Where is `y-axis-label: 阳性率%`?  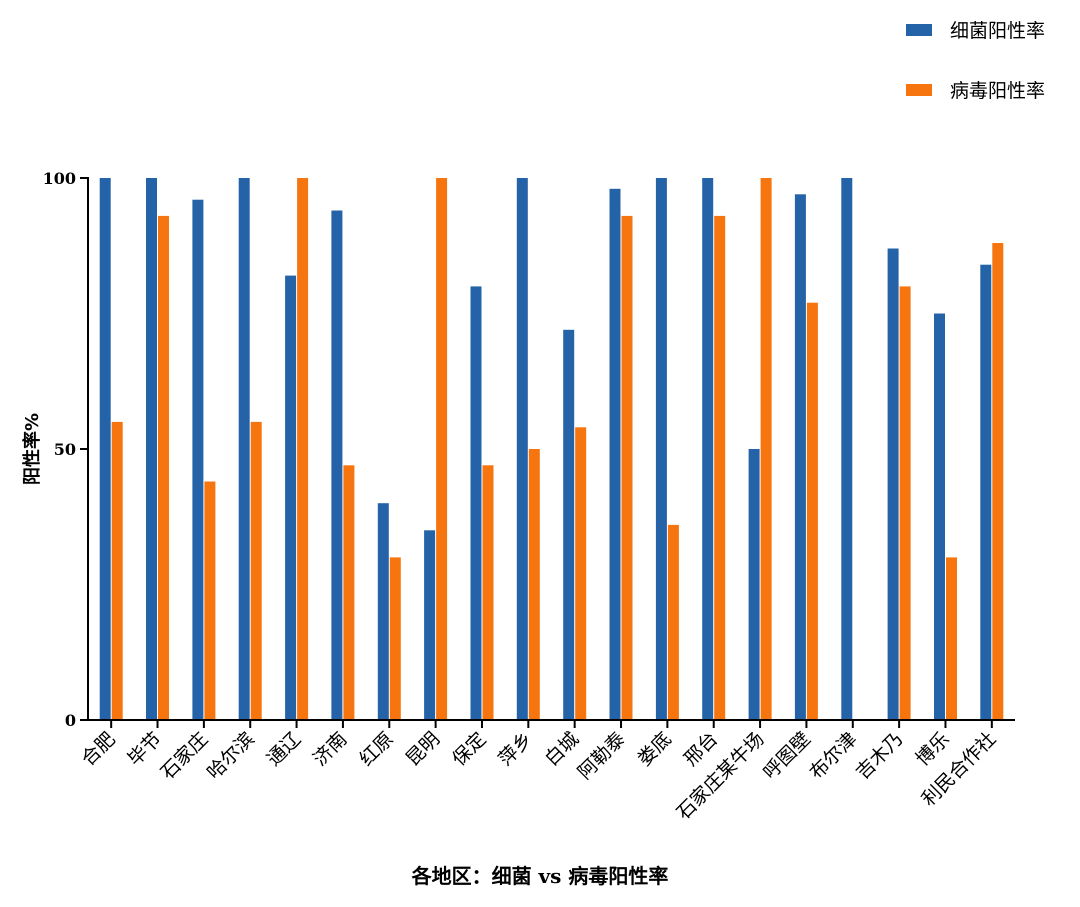
y-axis-label: 阳性率% is located at coordinates (32, 449).